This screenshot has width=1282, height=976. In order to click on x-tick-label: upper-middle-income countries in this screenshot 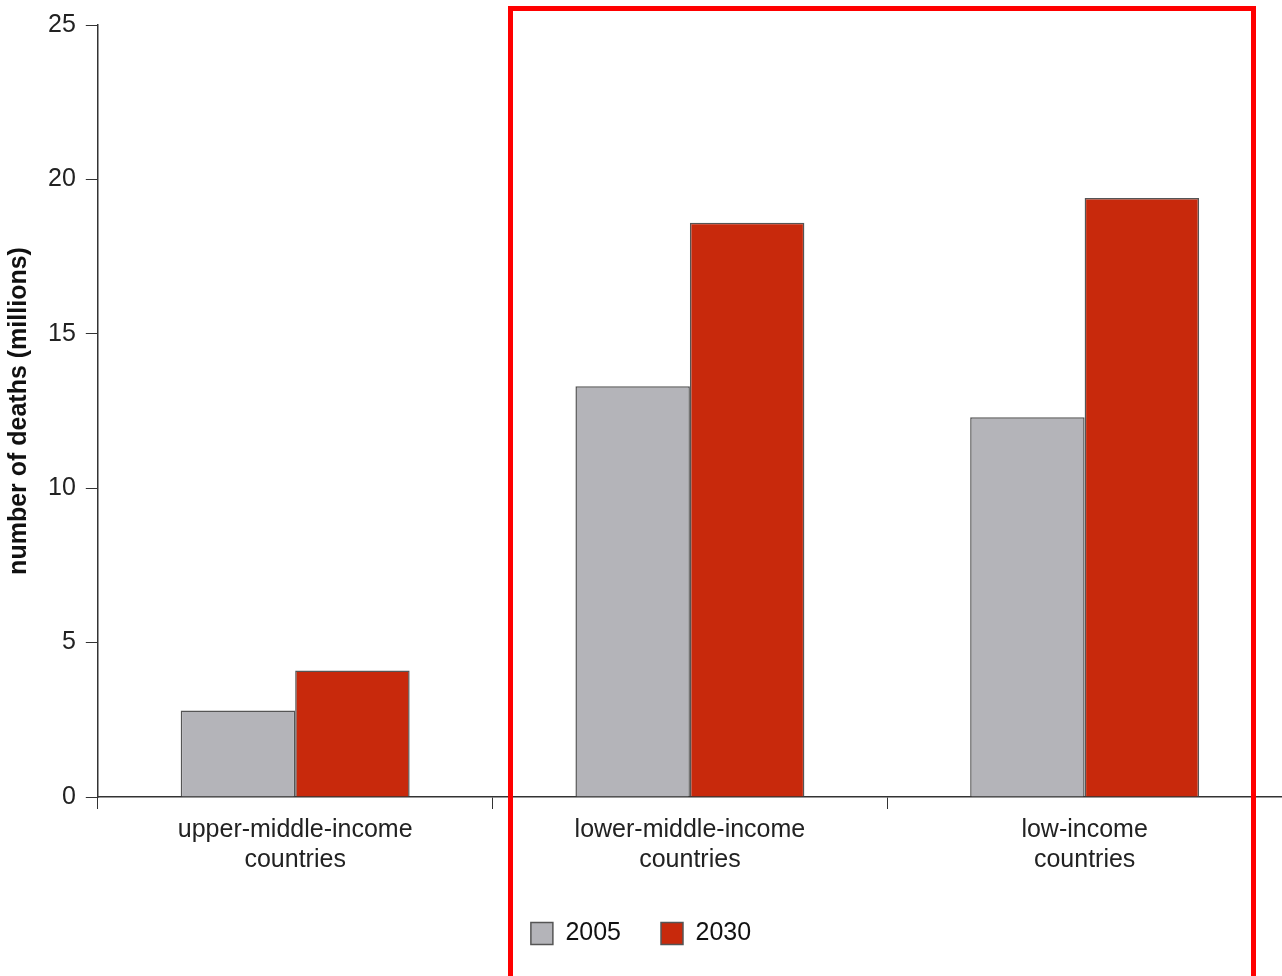, I will do `click(295, 842)`.